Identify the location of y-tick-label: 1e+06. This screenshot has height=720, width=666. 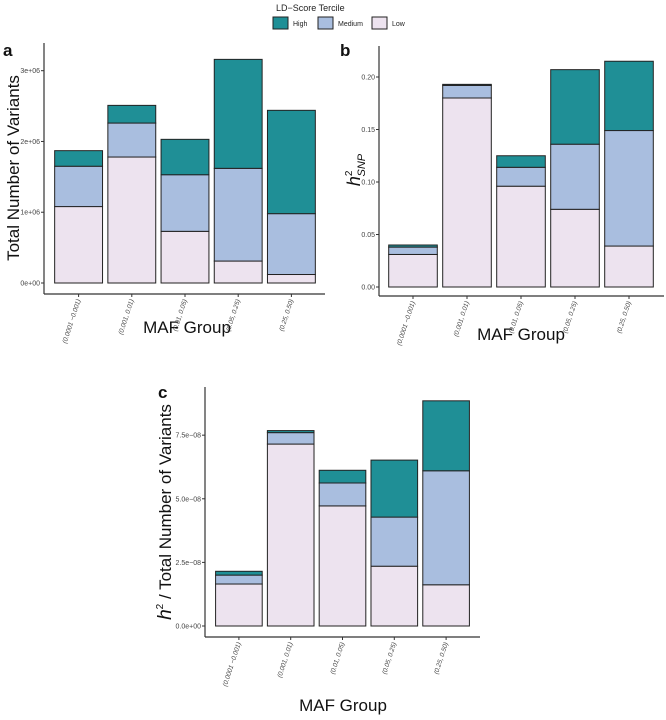
(30, 213).